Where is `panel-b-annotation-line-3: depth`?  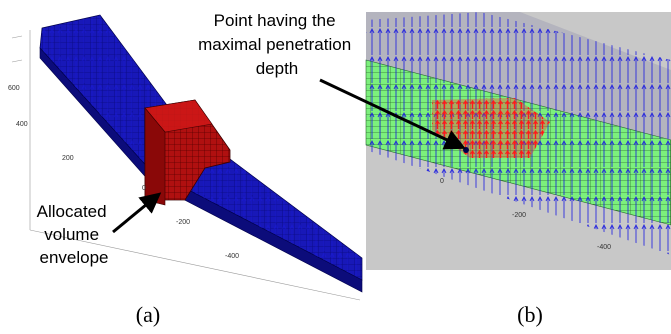 panel-b-annotation-line-3: depth is located at coordinates (277, 68).